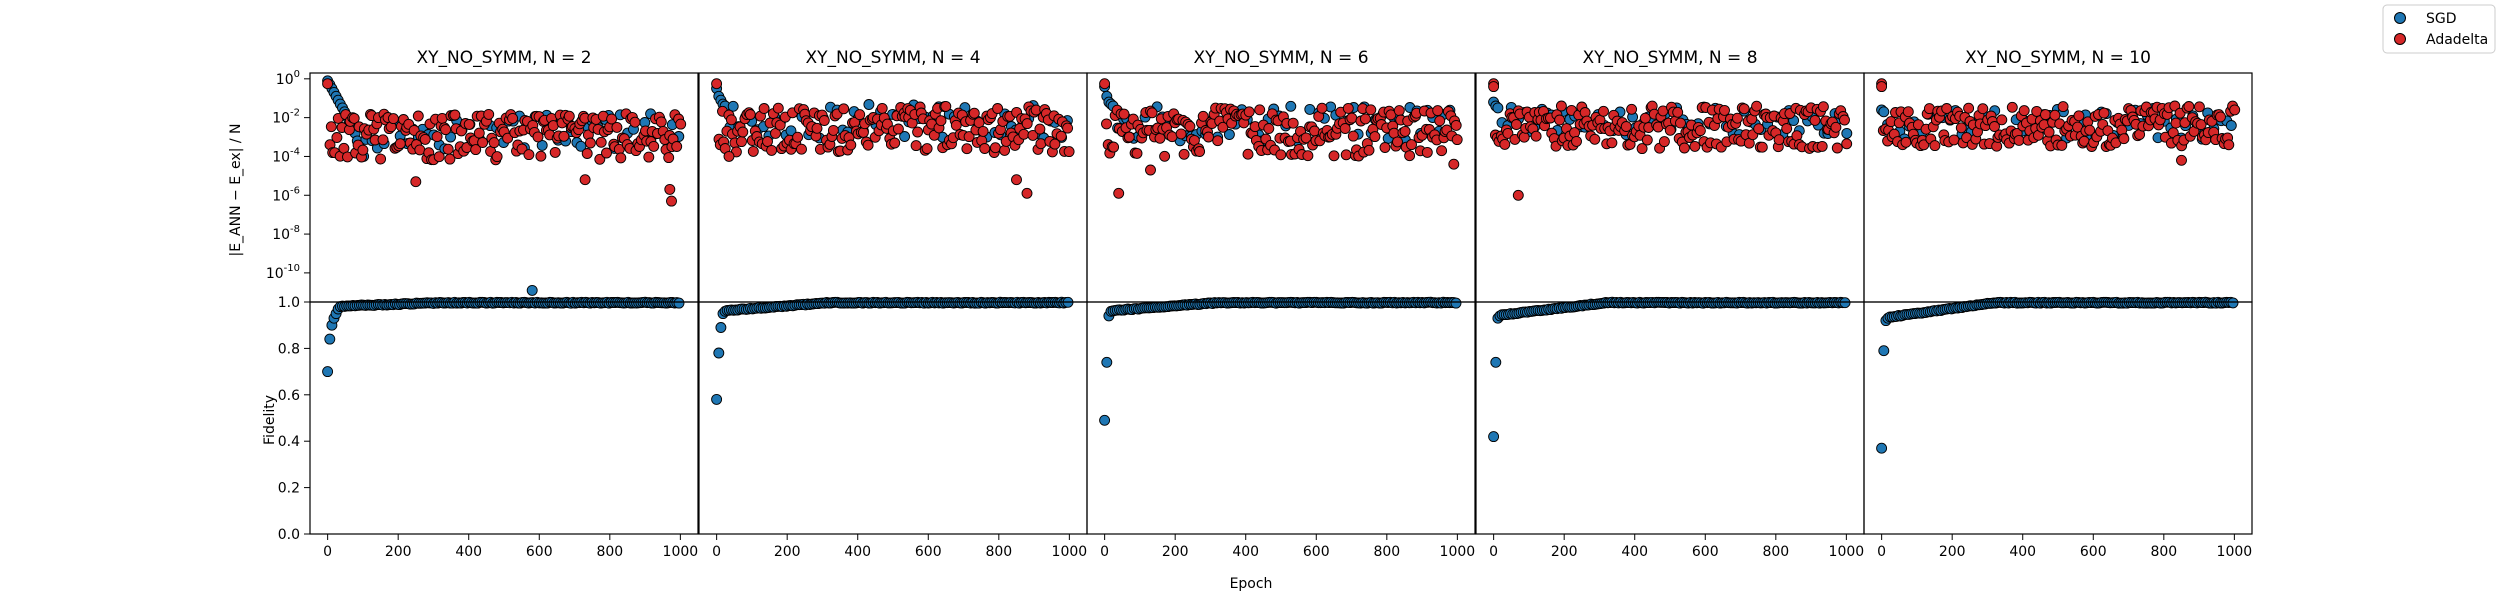  What do you see at coordinates (289, 396) in the screenshot?
I see `bottom-y-tick-label: 0.6` at bounding box center [289, 396].